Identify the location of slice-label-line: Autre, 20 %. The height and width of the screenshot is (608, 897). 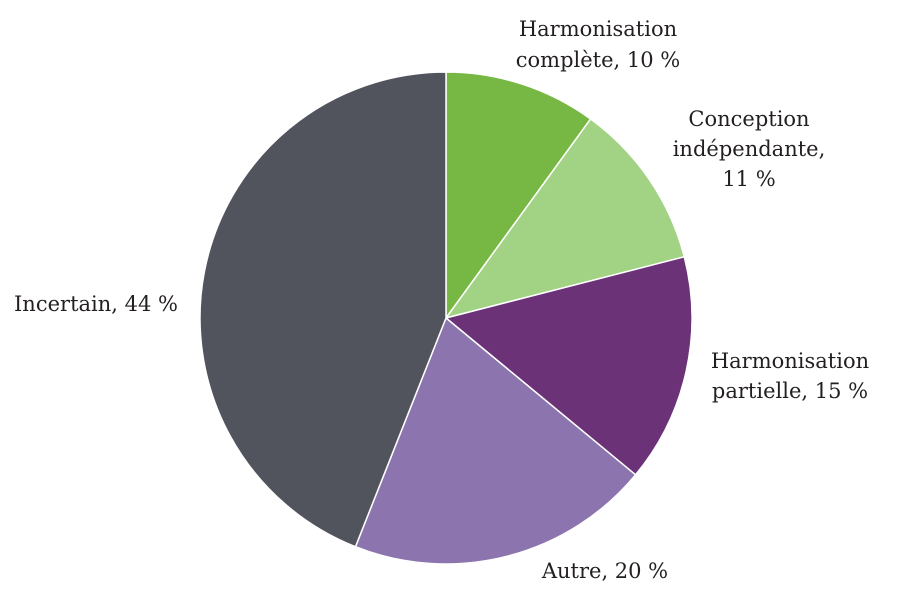
(604, 571).